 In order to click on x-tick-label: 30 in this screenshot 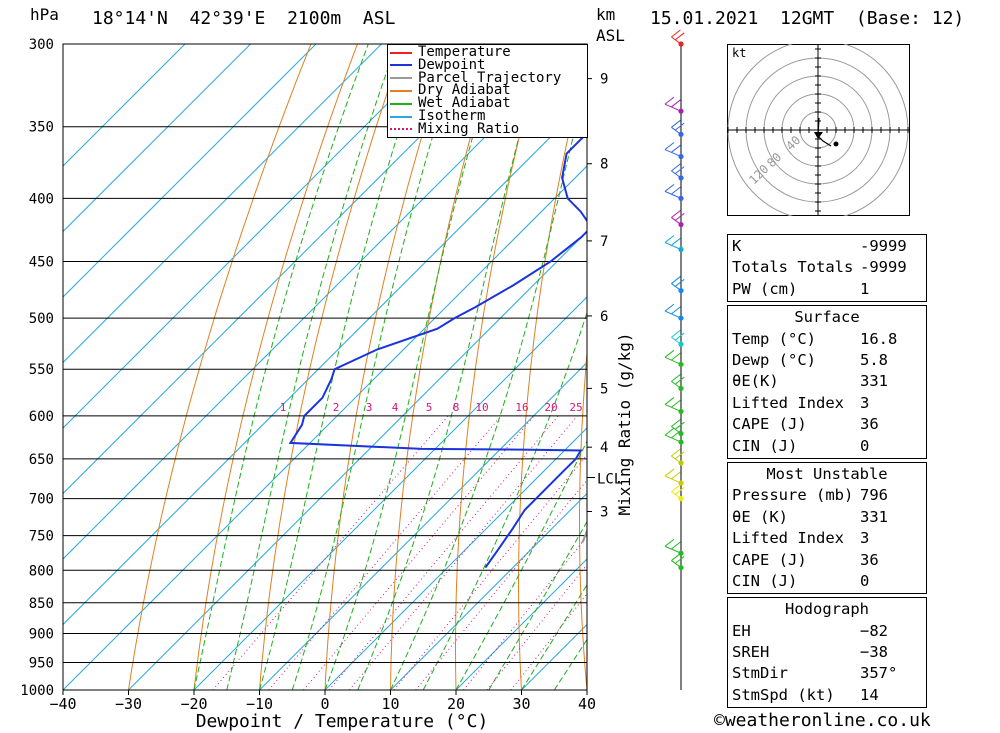, I will do `click(521, 704)`.